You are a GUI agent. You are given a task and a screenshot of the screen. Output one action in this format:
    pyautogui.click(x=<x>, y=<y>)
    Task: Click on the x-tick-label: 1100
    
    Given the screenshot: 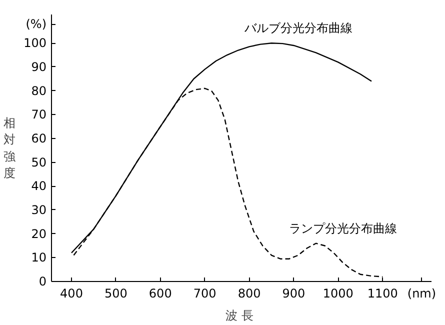 What is the action you would take?
    pyautogui.click(x=382, y=293)
    